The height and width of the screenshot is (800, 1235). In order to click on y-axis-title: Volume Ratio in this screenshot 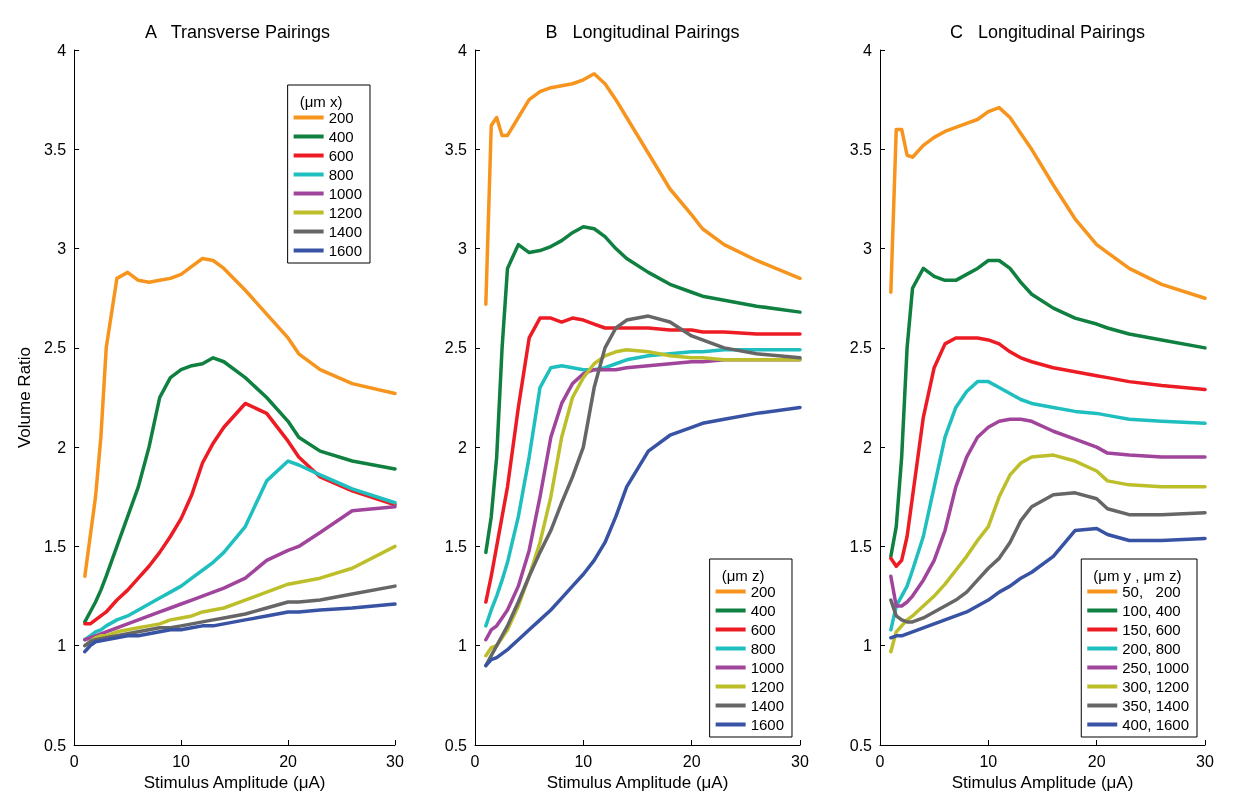, I will do `click(24, 397)`.